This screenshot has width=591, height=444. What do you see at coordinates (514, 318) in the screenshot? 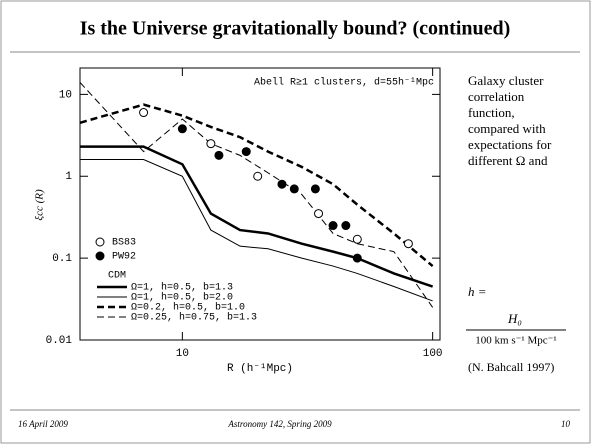
I see `fraction-numerator: H₀` at bounding box center [514, 318].